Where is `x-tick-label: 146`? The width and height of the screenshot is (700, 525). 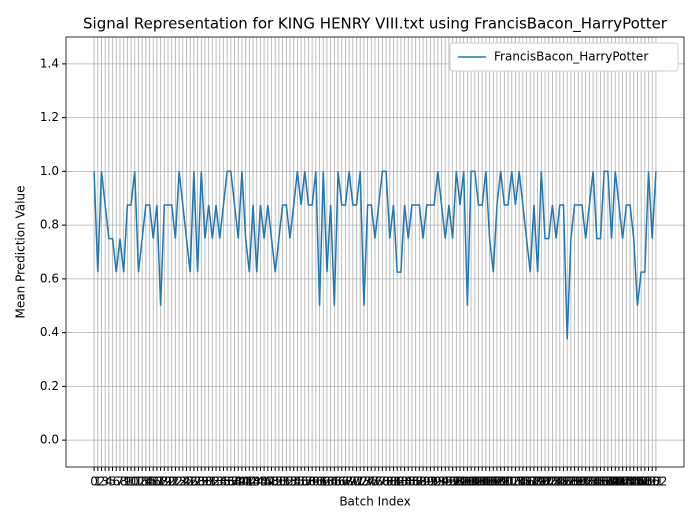 x-tick-label: 146 is located at coordinates (633, 482).